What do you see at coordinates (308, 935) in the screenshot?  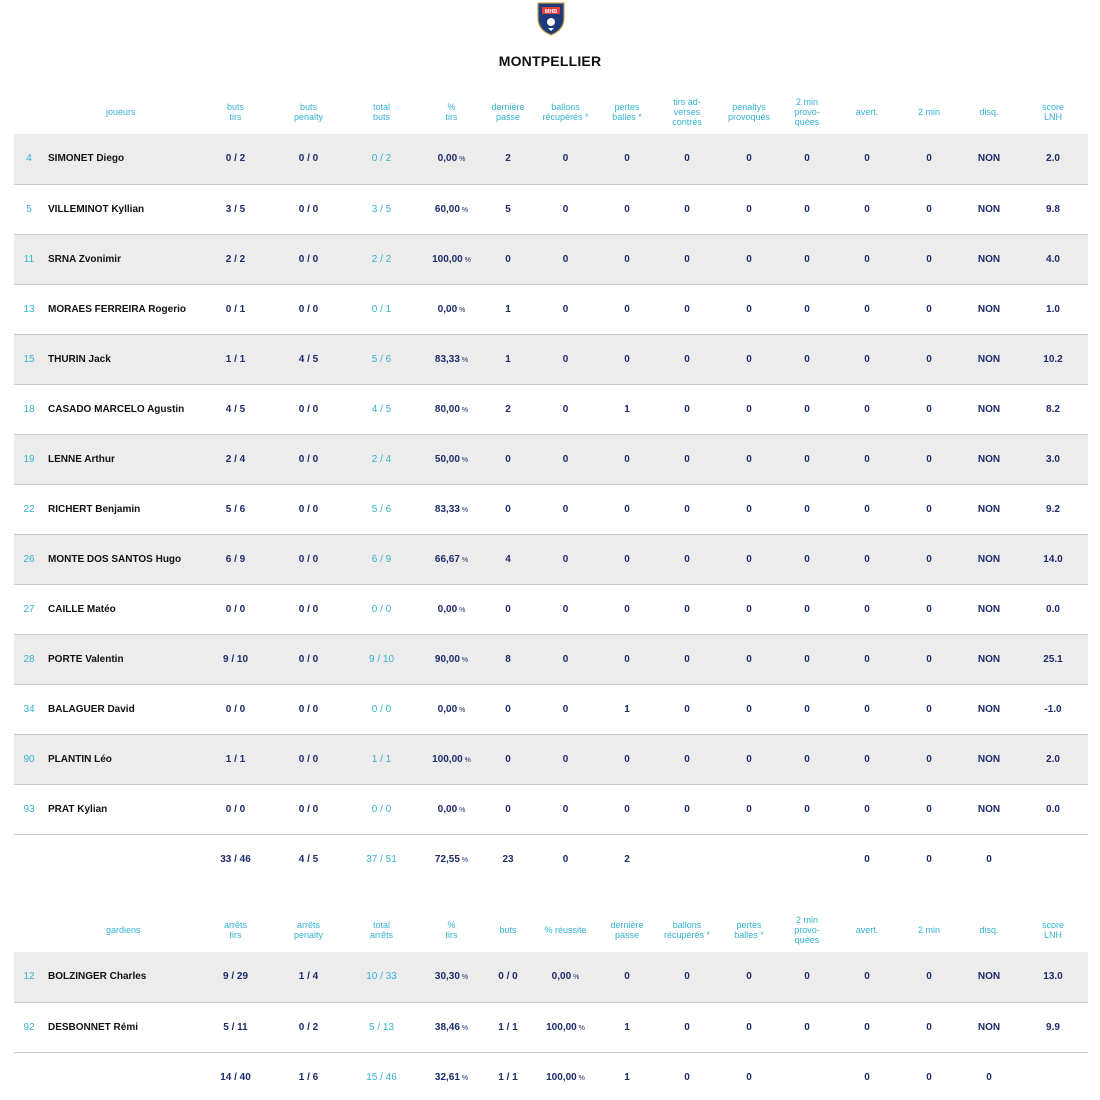 I see `column-header-text: penalty` at bounding box center [308, 935].